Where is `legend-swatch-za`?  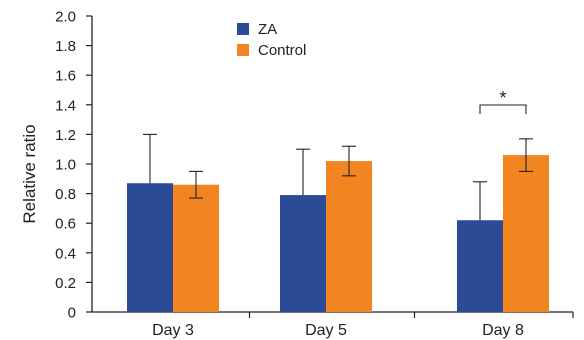 legend-swatch-za is located at coordinates (243, 29).